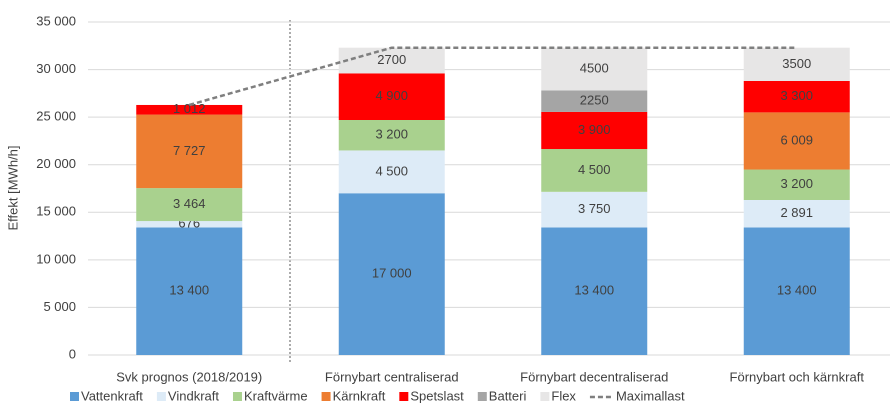 This screenshot has width=890, height=408. Describe the element at coordinates (56, 211) in the screenshot. I see `y-tick-label: 15 000` at that location.